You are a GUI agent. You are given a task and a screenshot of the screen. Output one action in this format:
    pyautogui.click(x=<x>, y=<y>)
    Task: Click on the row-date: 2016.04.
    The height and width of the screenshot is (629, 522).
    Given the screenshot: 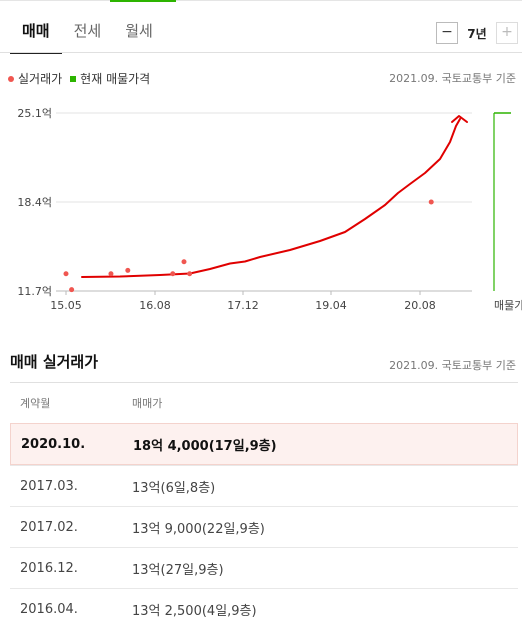 What is the action you would take?
    pyautogui.click(x=49, y=609)
    